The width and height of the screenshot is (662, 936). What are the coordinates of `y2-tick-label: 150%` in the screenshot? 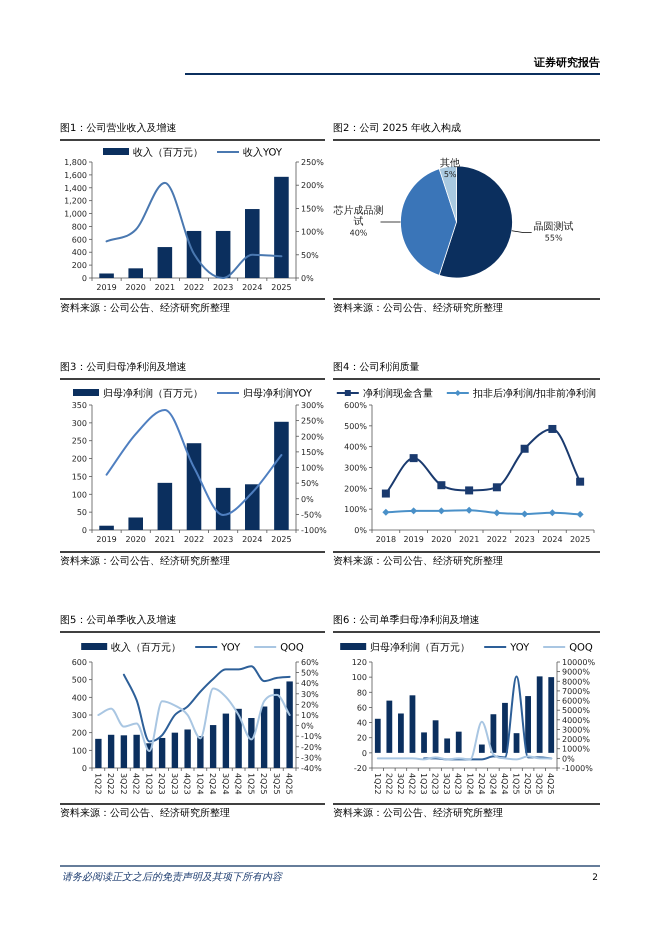 It's located at (312, 452).